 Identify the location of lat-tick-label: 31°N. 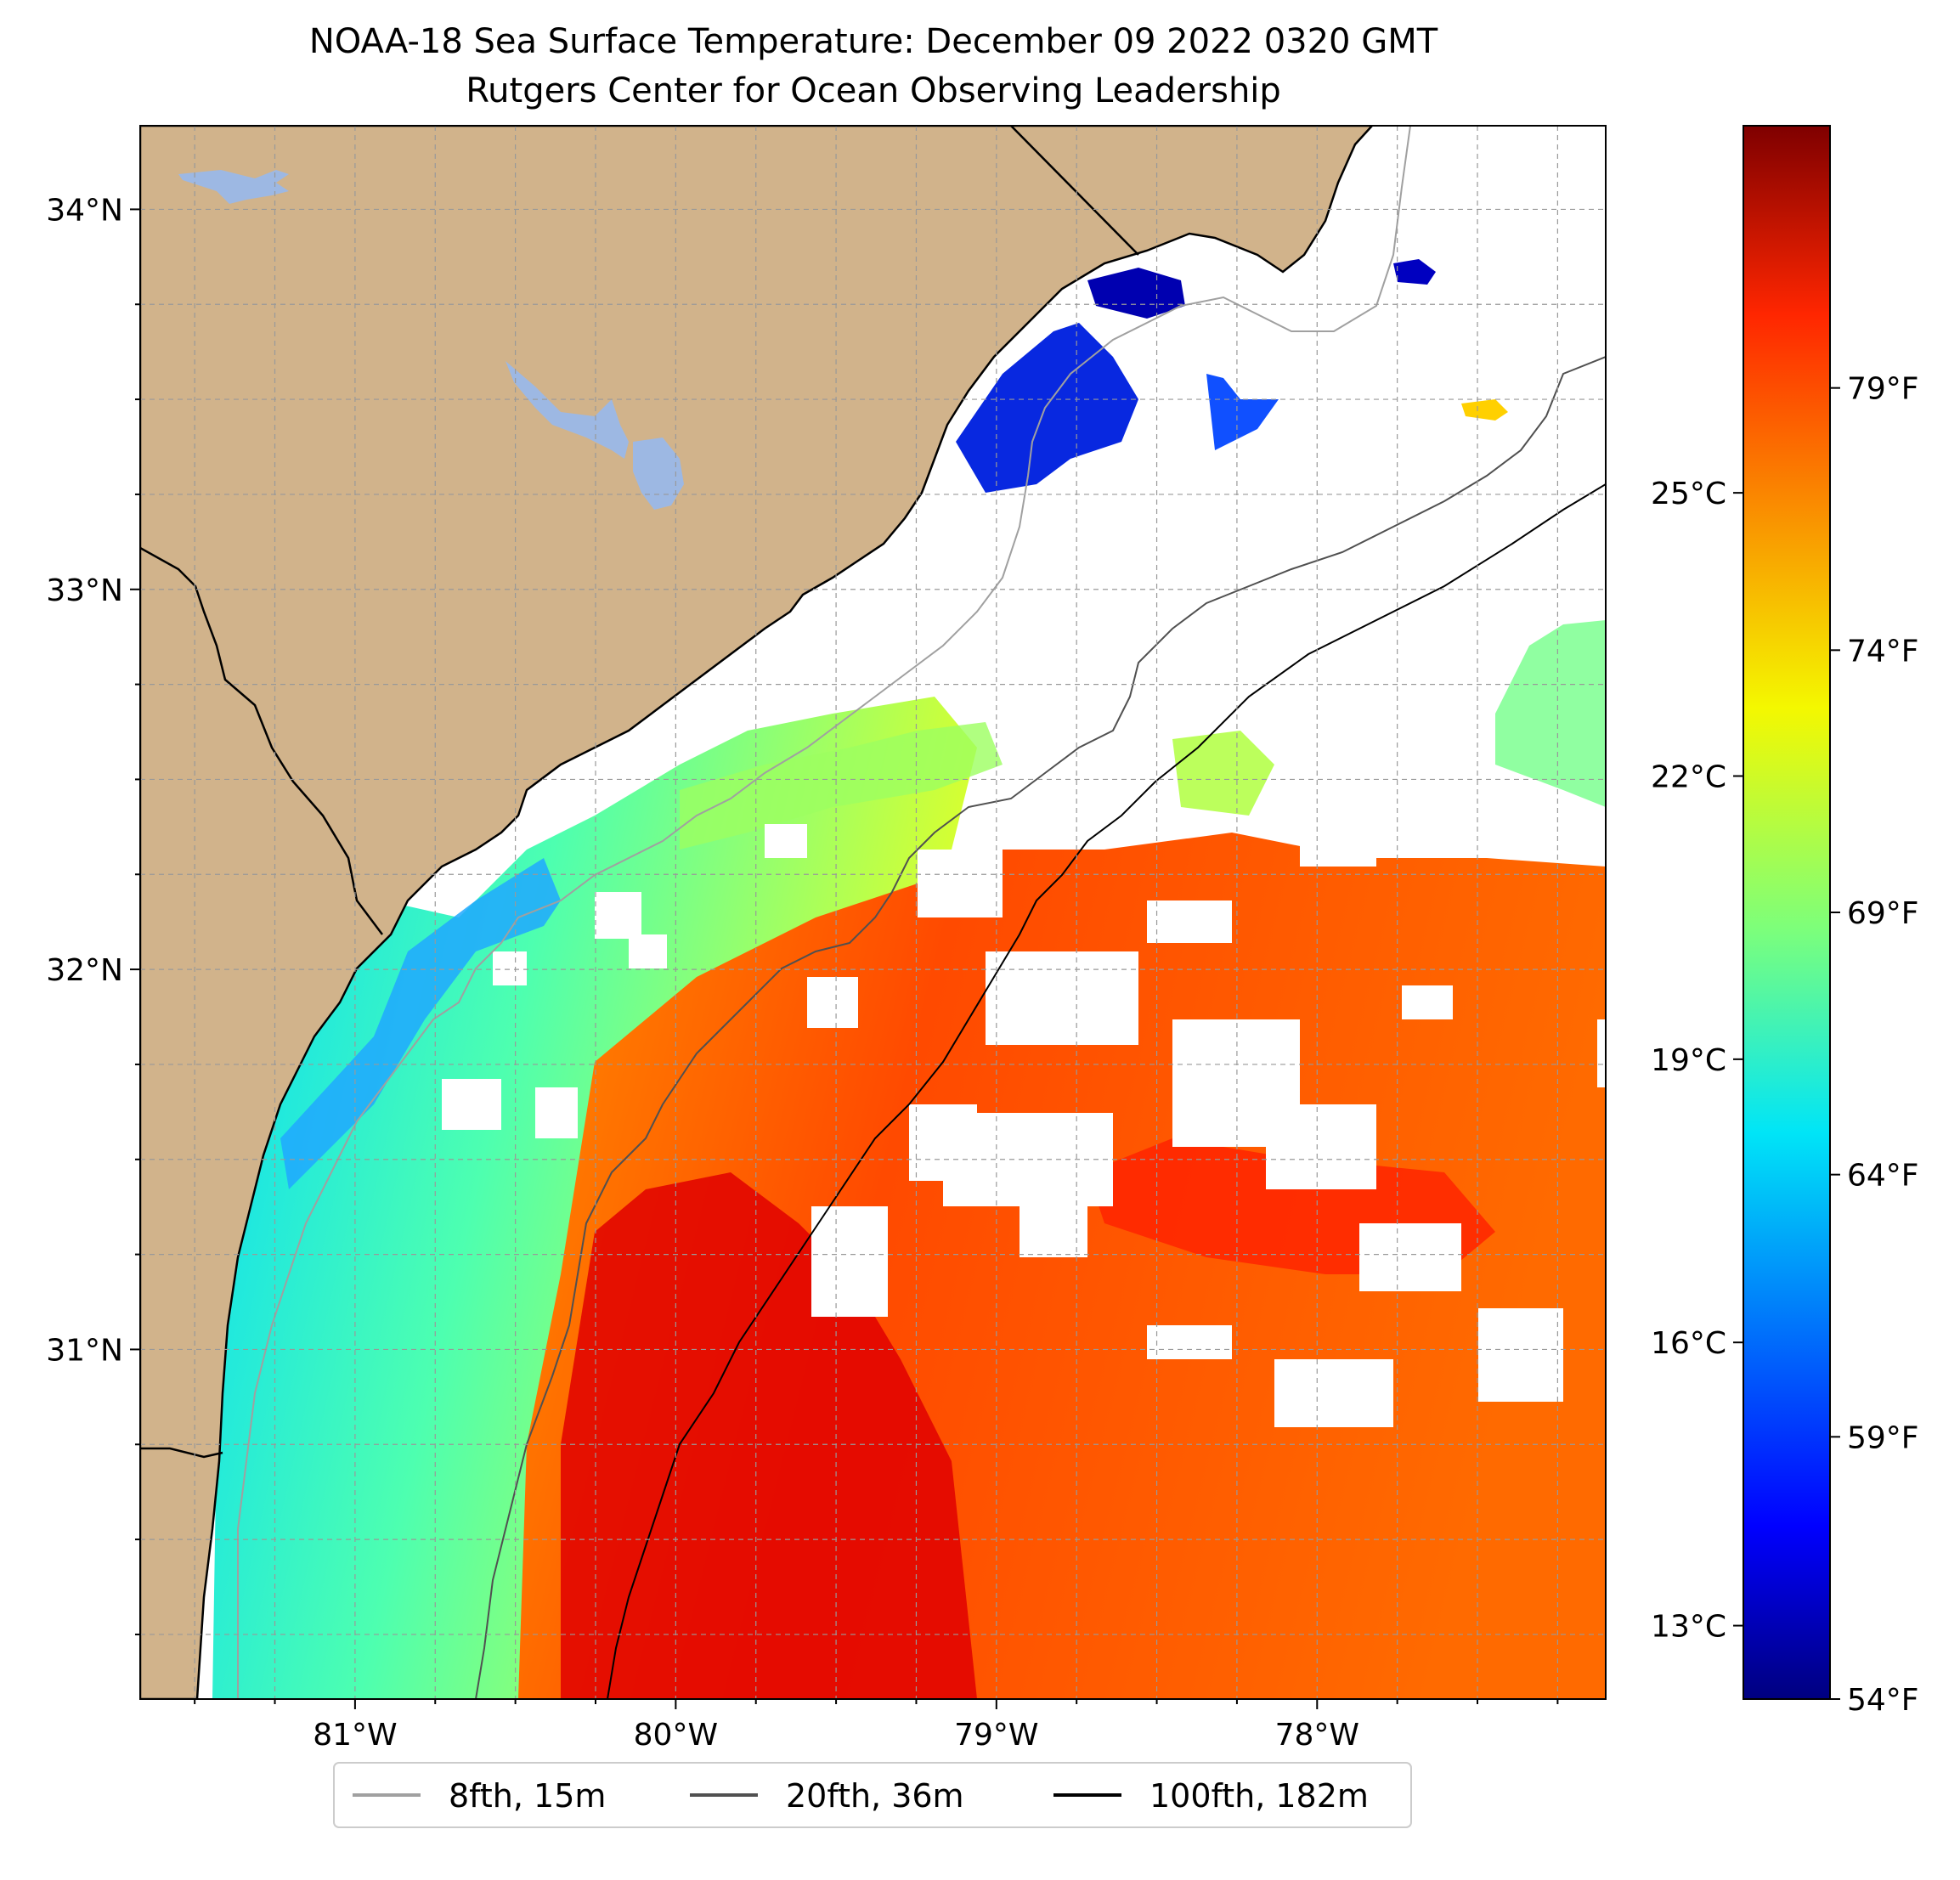
(85, 1351).